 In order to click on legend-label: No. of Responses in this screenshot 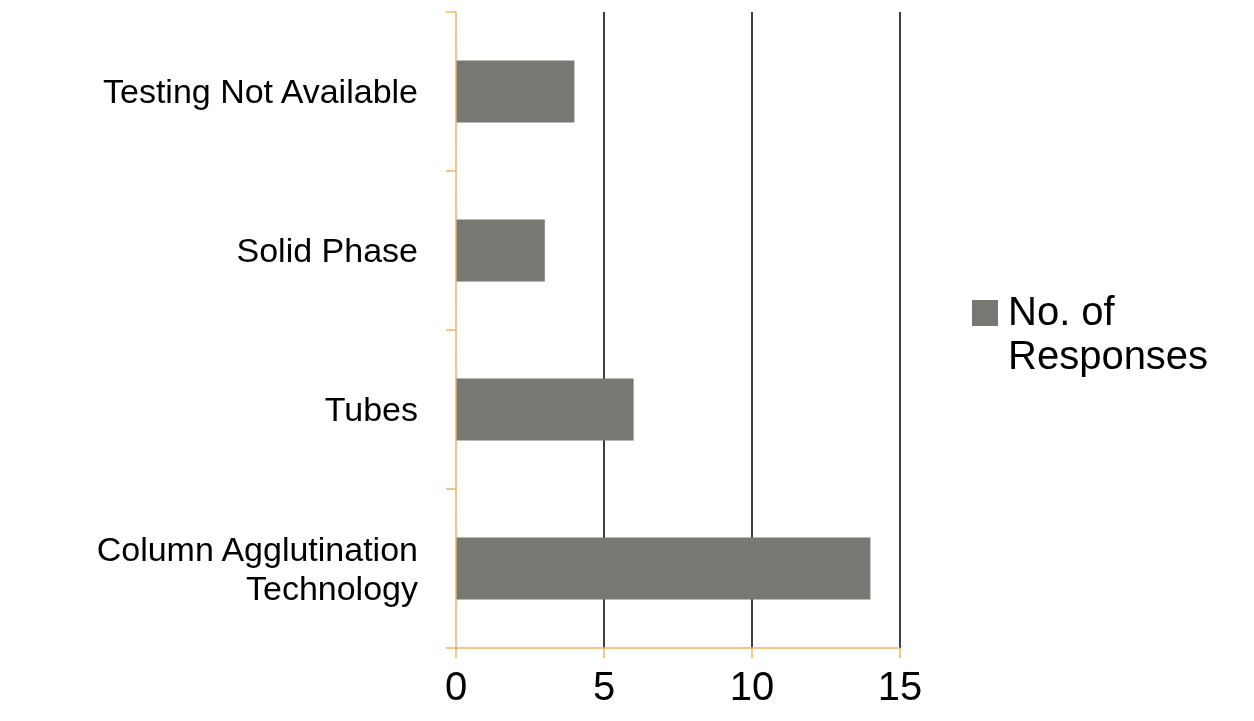, I will do `click(1108, 333)`.